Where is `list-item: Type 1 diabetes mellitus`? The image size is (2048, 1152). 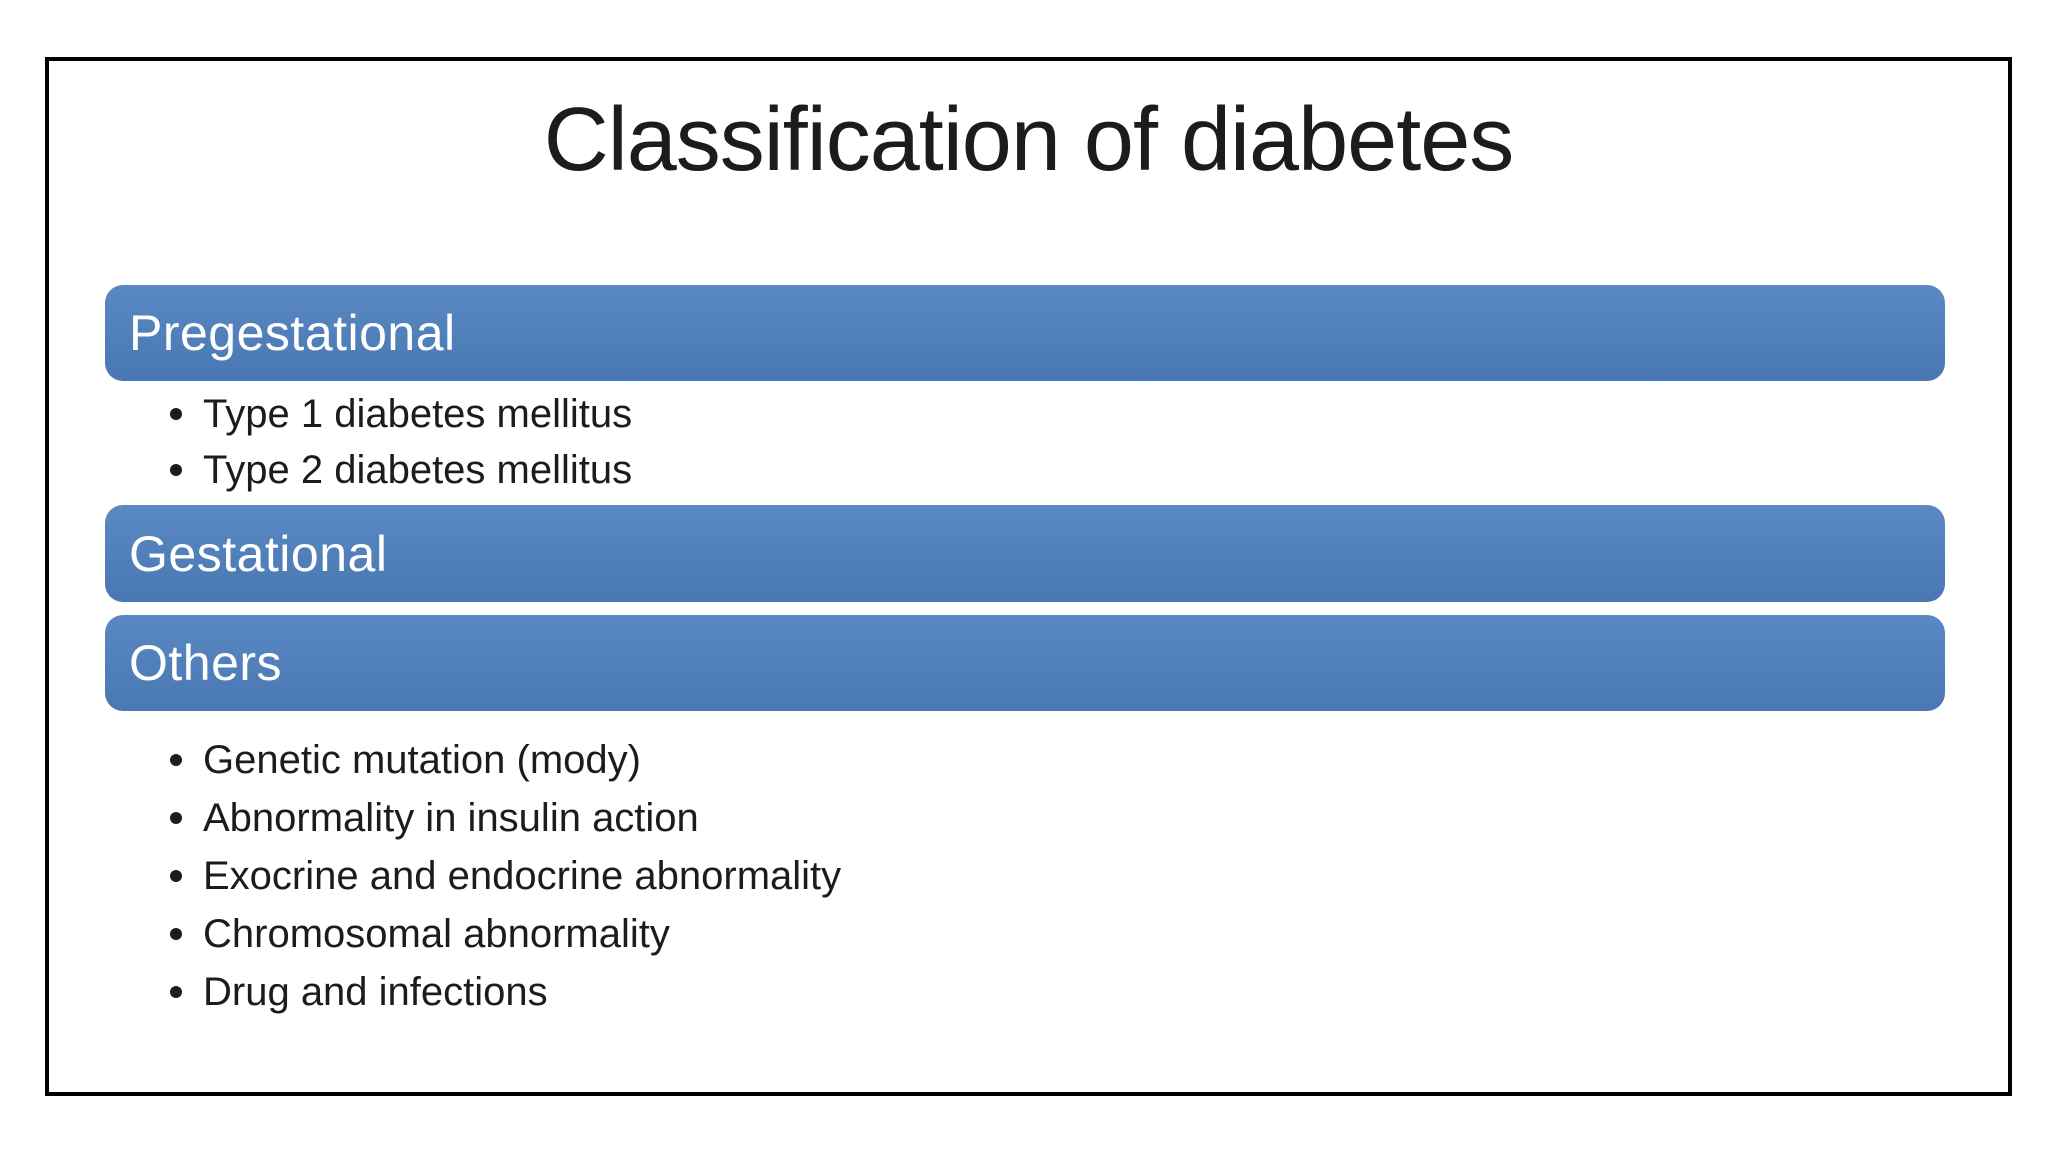
list-item: Type 1 diabetes mellitus is located at coordinates (401, 414).